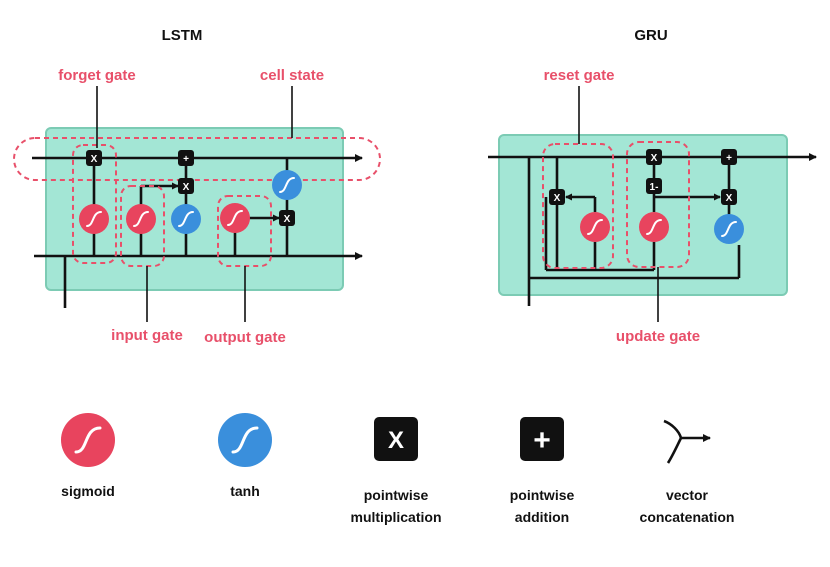 This screenshot has height=567, width=830. I want to click on legend-multiply-label-1: pointwise, so click(396, 495).